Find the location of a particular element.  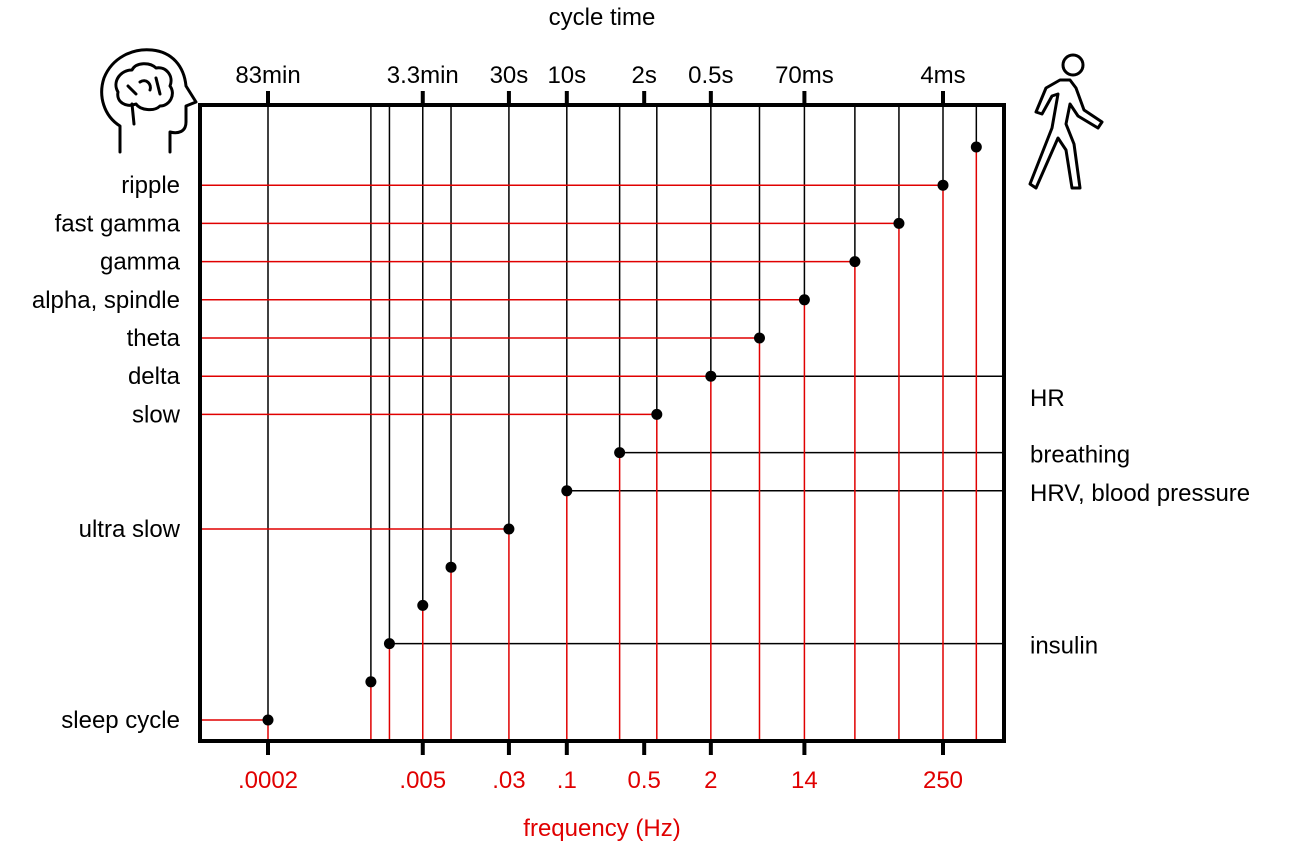

left-label: gamma is located at coordinates (140, 262).